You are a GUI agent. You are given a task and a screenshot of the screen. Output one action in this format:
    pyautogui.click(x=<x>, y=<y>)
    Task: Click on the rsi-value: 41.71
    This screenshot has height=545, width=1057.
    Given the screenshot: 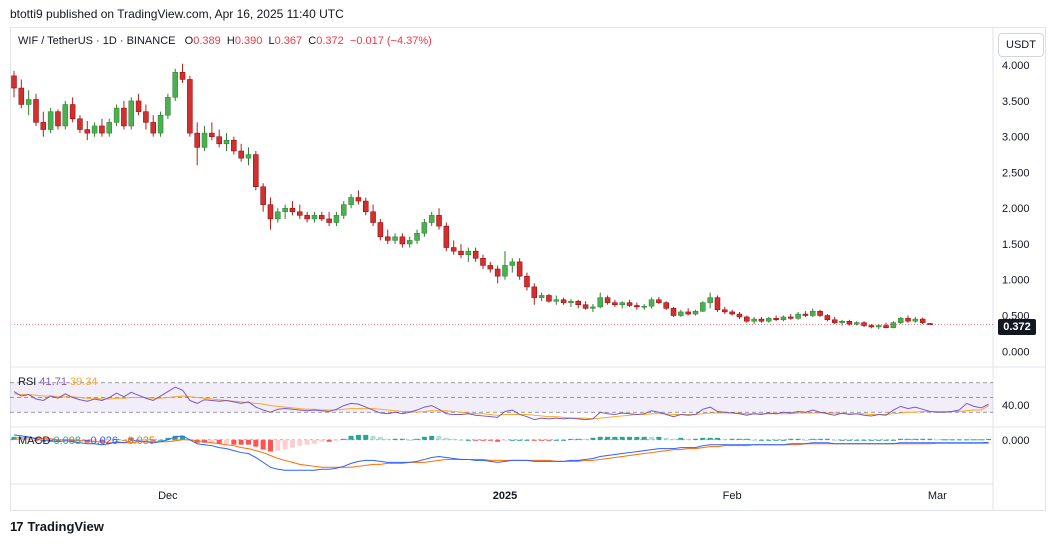 What is the action you would take?
    pyautogui.click(x=53, y=382)
    